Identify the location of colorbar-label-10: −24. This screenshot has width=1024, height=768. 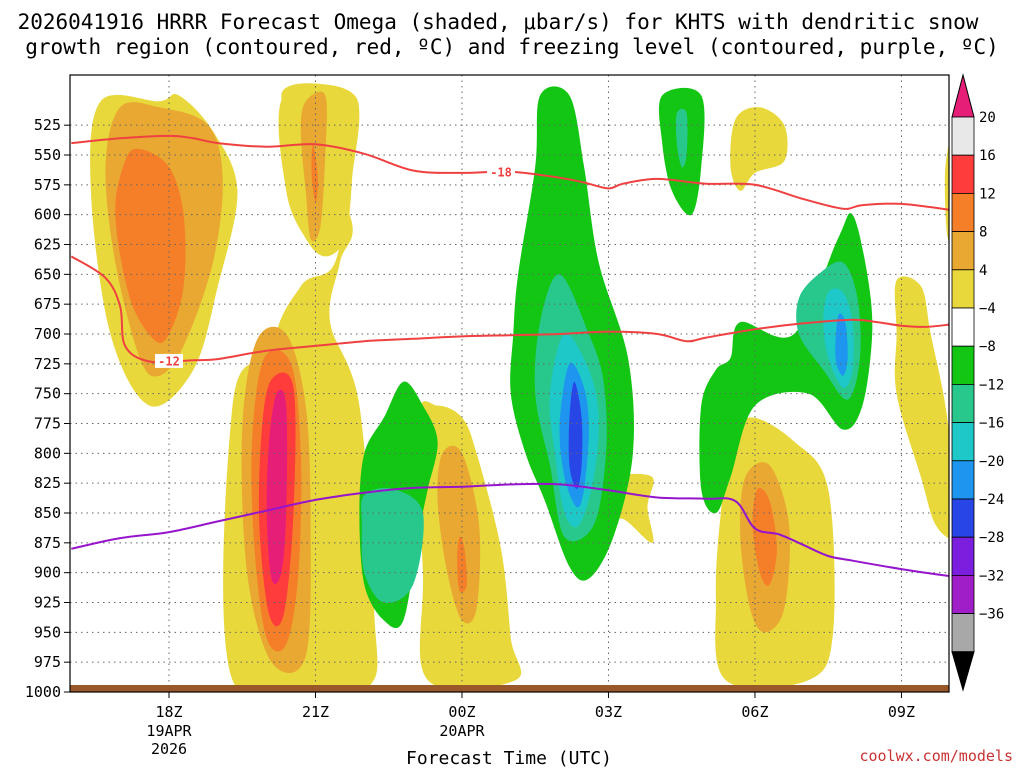
(991, 500).